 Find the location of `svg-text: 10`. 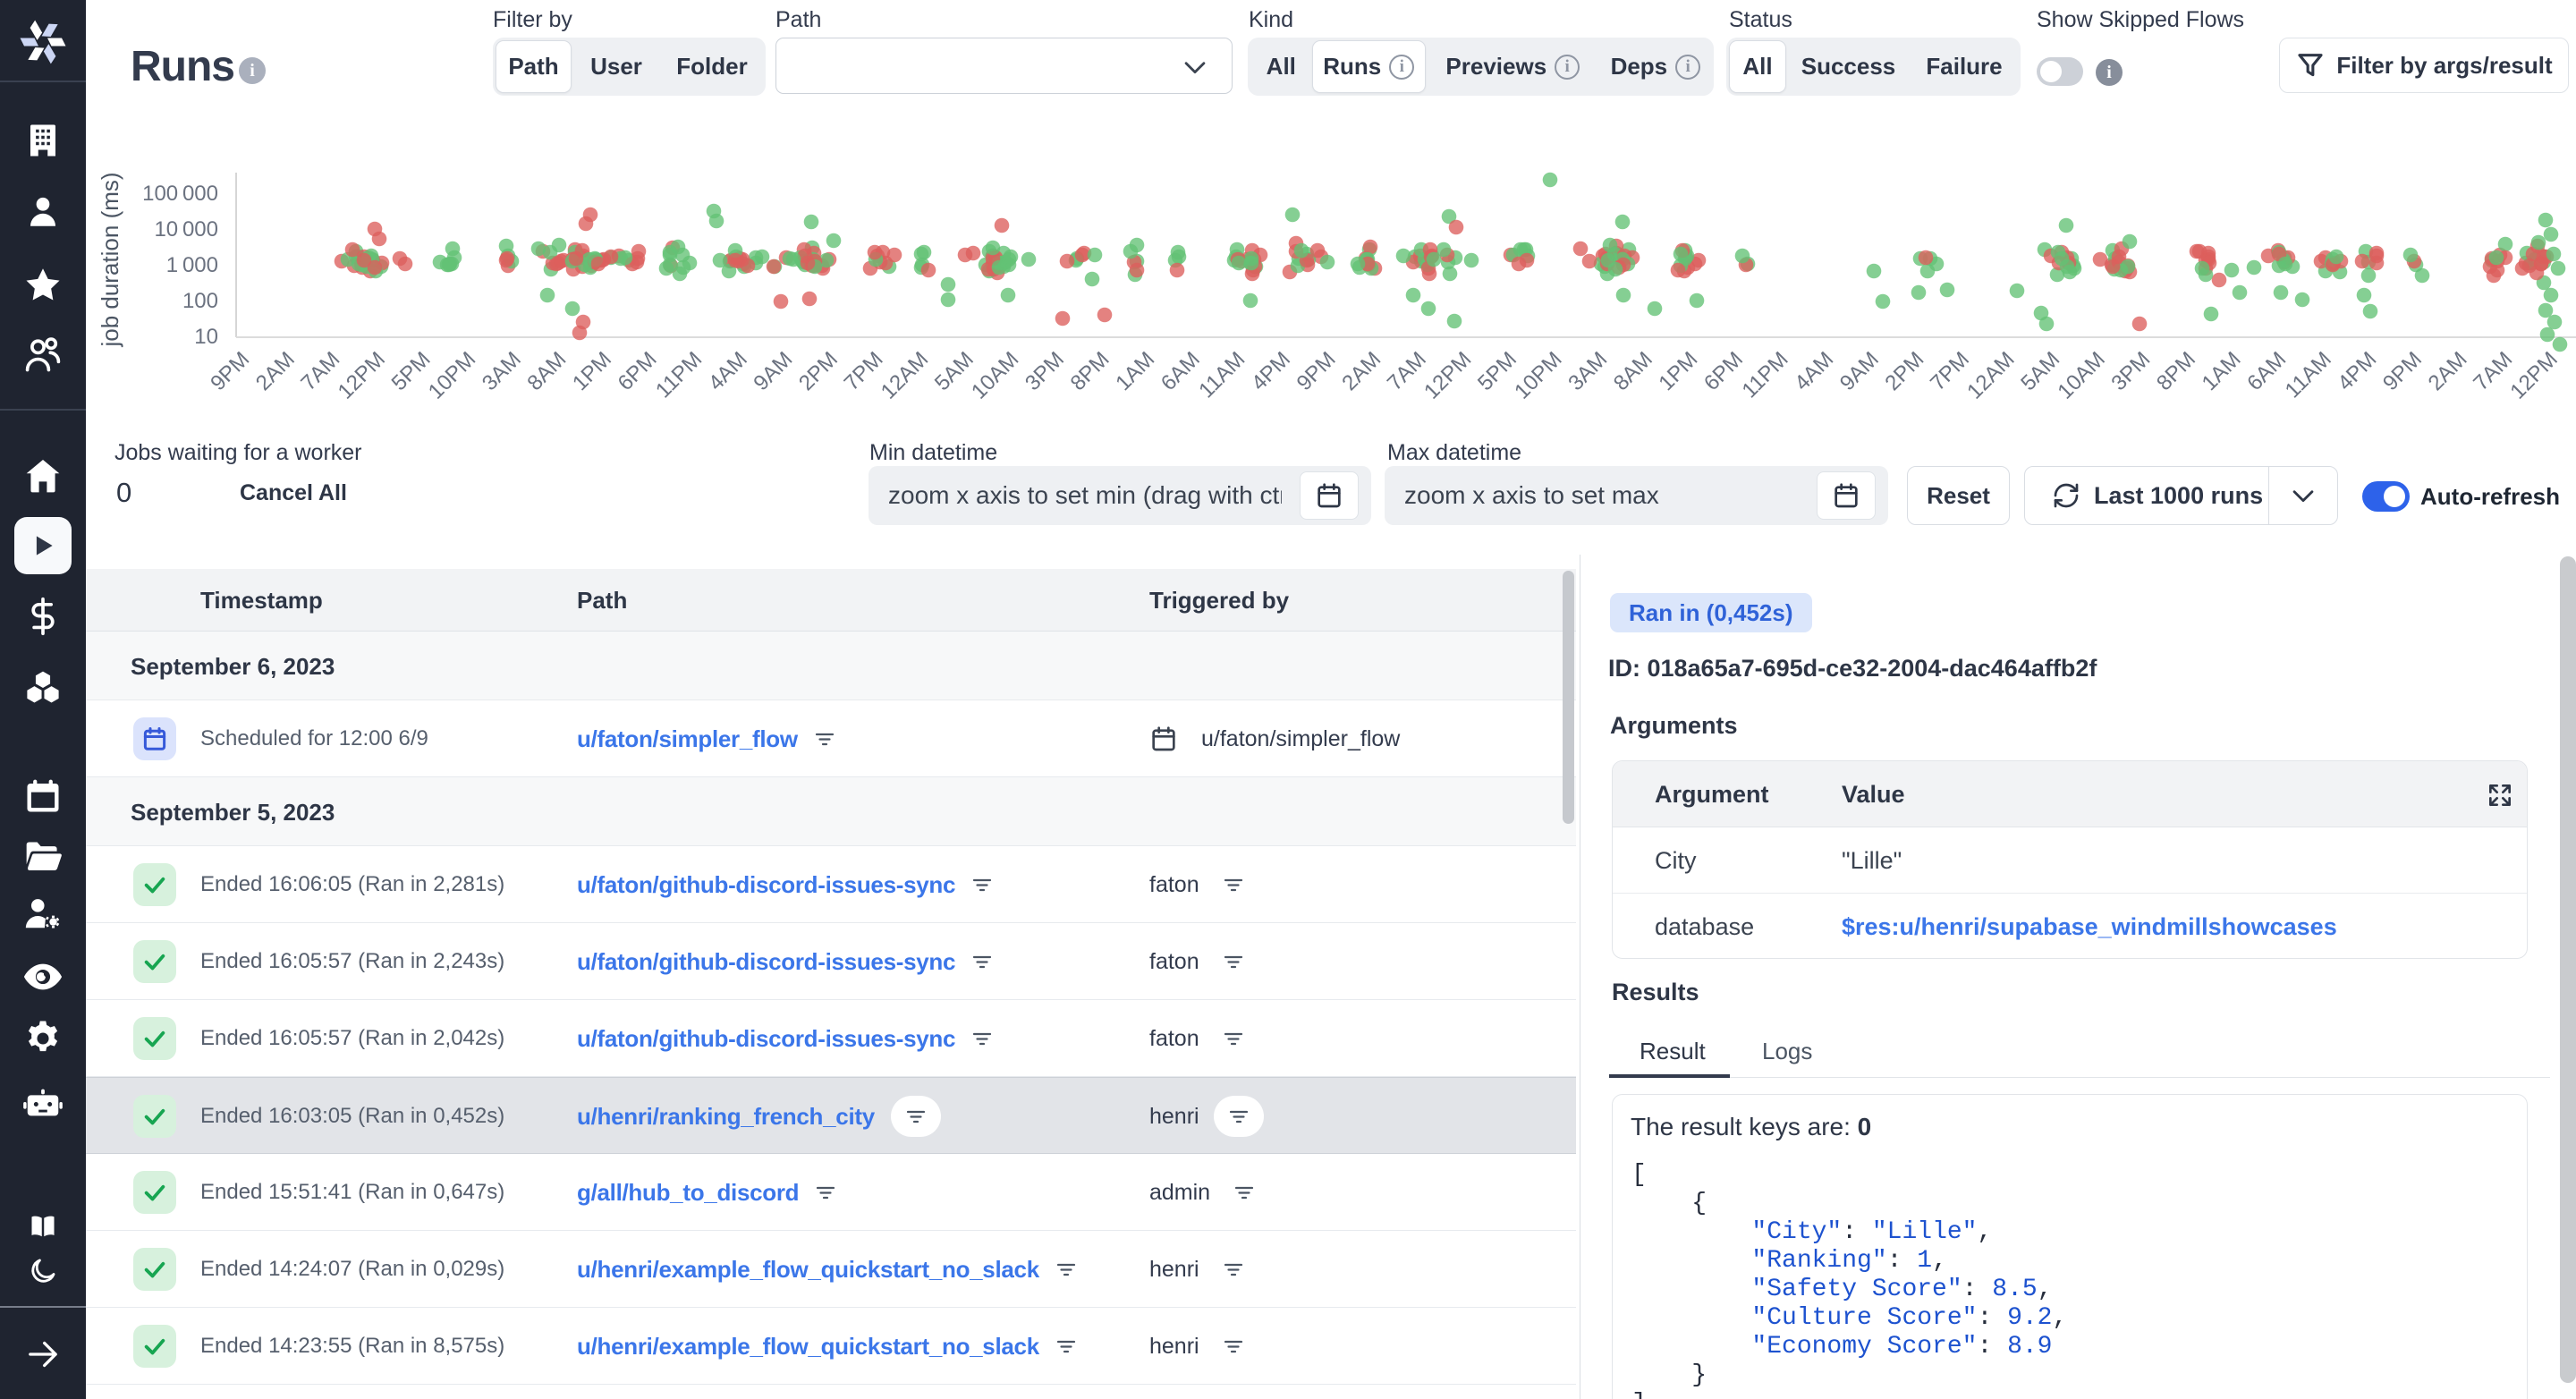

svg-text: 10 is located at coordinates (206, 337).